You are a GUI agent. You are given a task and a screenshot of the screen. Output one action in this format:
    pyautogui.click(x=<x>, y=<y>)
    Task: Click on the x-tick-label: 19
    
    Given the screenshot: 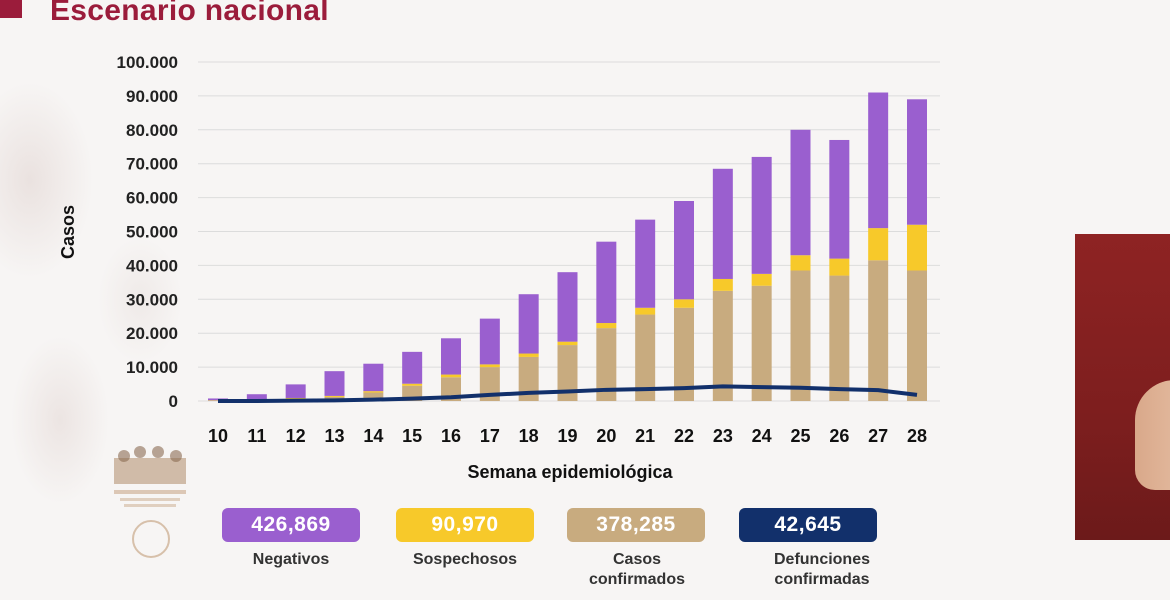 What is the action you would take?
    pyautogui.click(x=567, y=436)
    